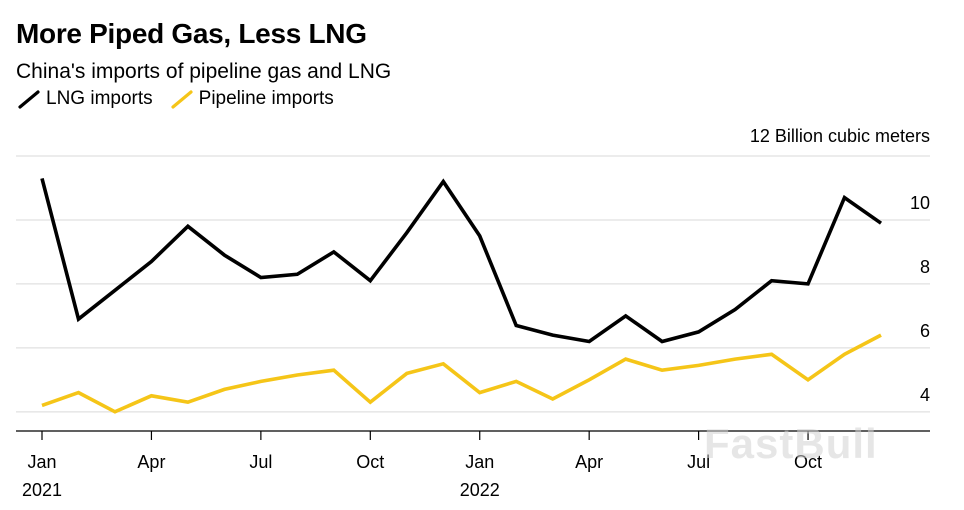  I want to click on x-tick-label-1: Apr, so click(151, 462).